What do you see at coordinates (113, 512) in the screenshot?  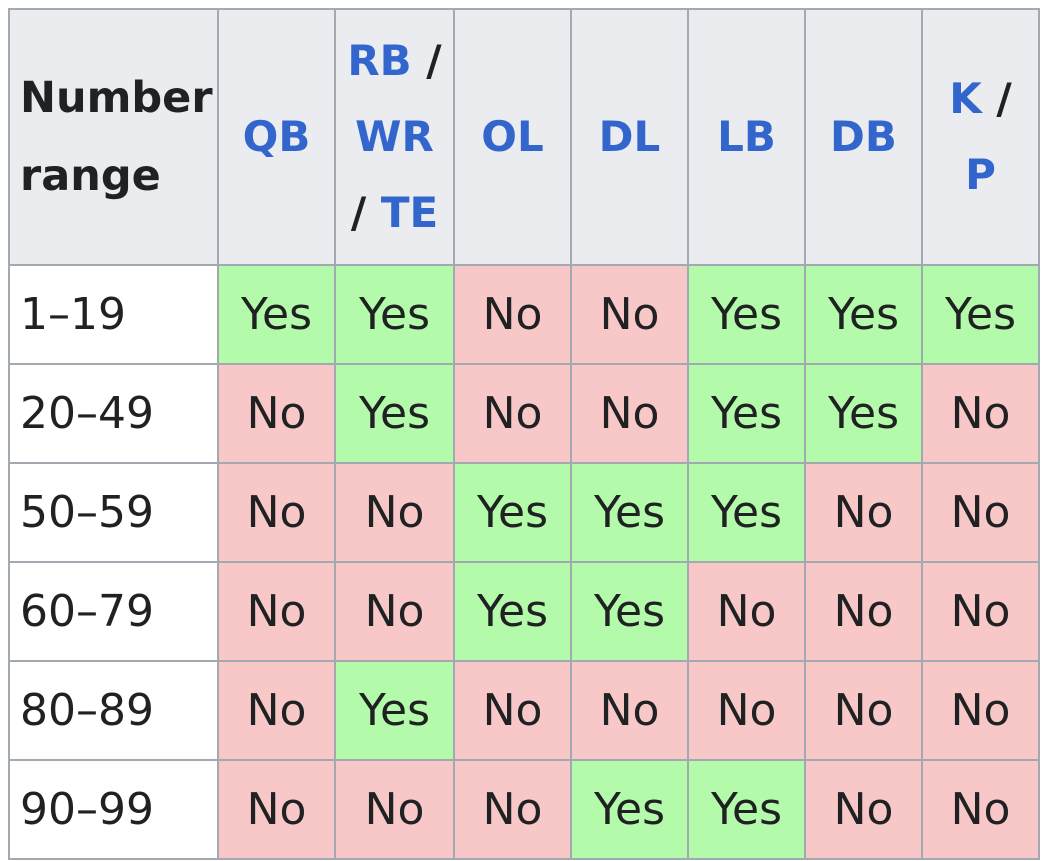 I see `number-range-cell: 50–59` at bounding box center [113, 512].